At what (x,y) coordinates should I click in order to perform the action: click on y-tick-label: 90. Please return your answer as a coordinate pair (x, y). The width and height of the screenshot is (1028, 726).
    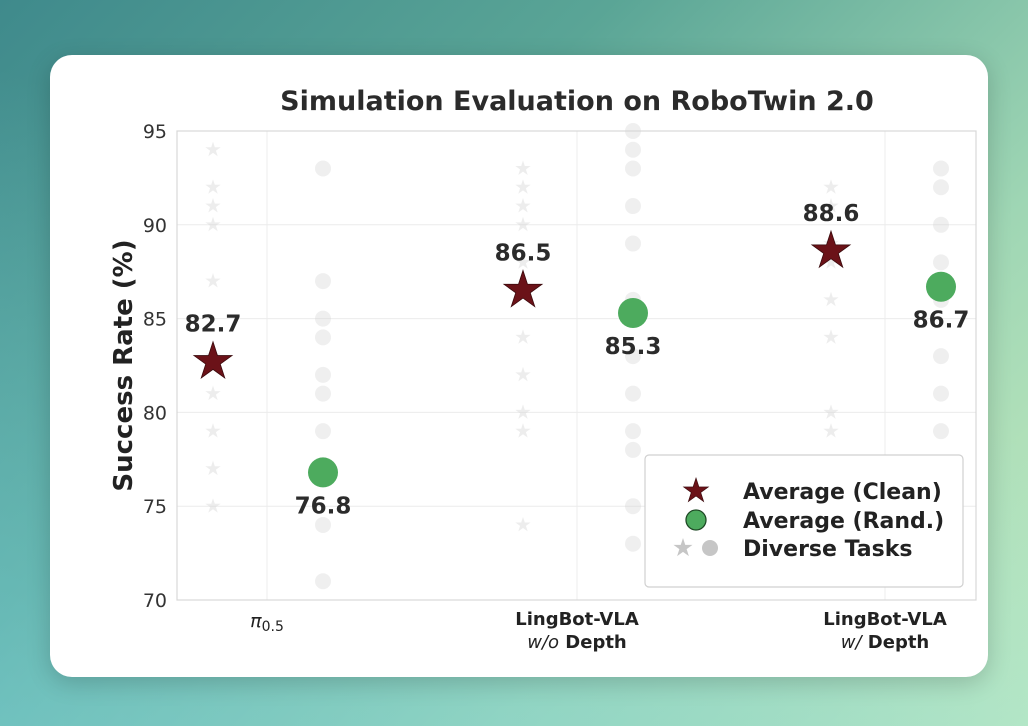
    Looking at the image, I should click on (155, 226).